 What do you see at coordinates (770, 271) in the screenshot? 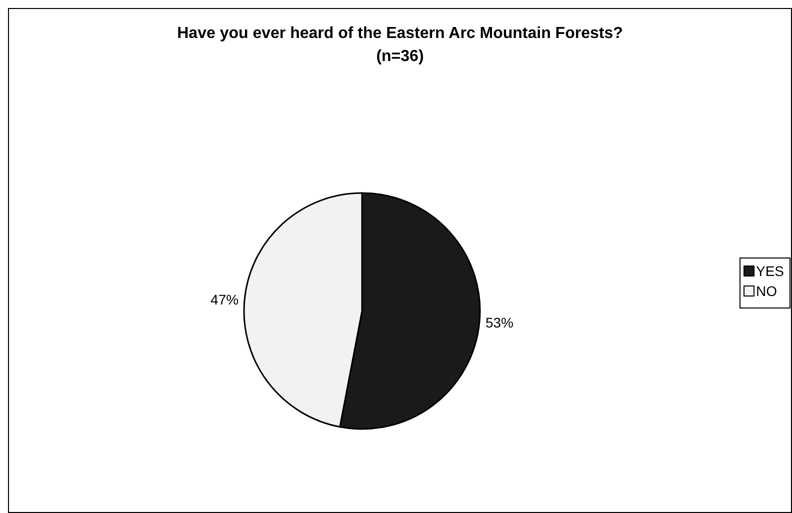
I see `legend-label: YES` at bounding box center [770, 271].